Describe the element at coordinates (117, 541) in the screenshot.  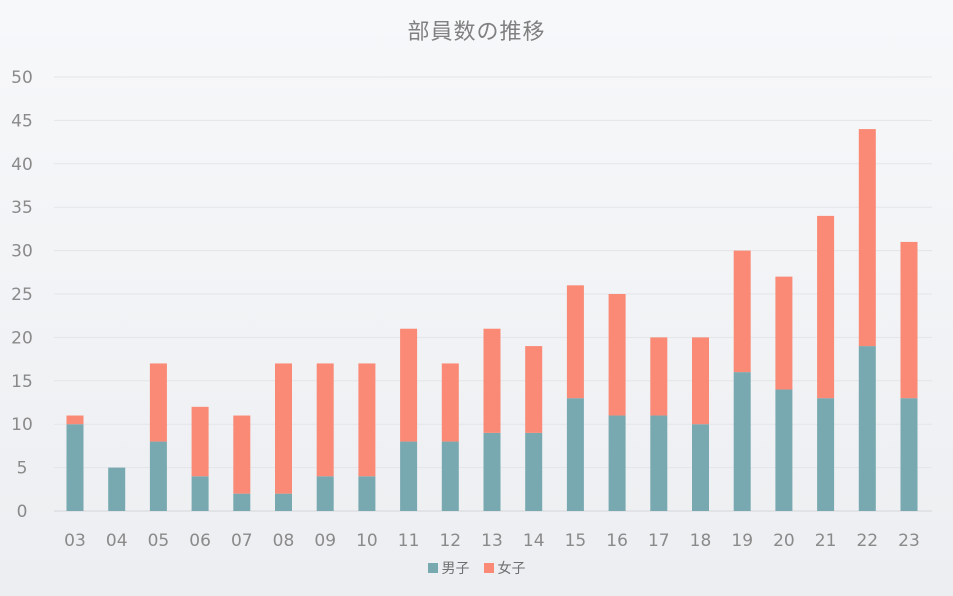
I see `x-tick-label: 04` at that location.